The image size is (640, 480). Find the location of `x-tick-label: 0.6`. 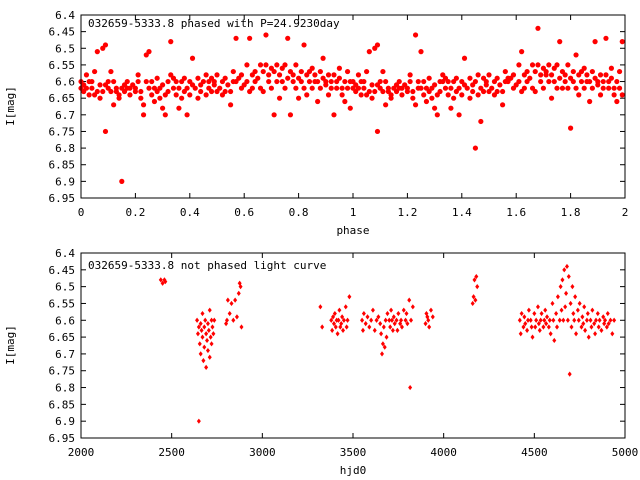

x-tick-label: 0.6 is located at coordinates (244, 212).